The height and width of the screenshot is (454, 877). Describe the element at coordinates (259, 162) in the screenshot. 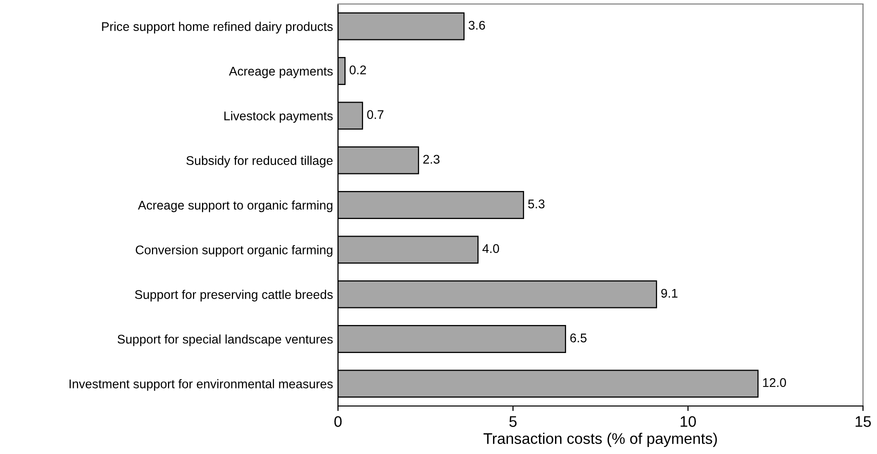

I see `y-tick-label: Subsidy for reduced tillage` at that location.